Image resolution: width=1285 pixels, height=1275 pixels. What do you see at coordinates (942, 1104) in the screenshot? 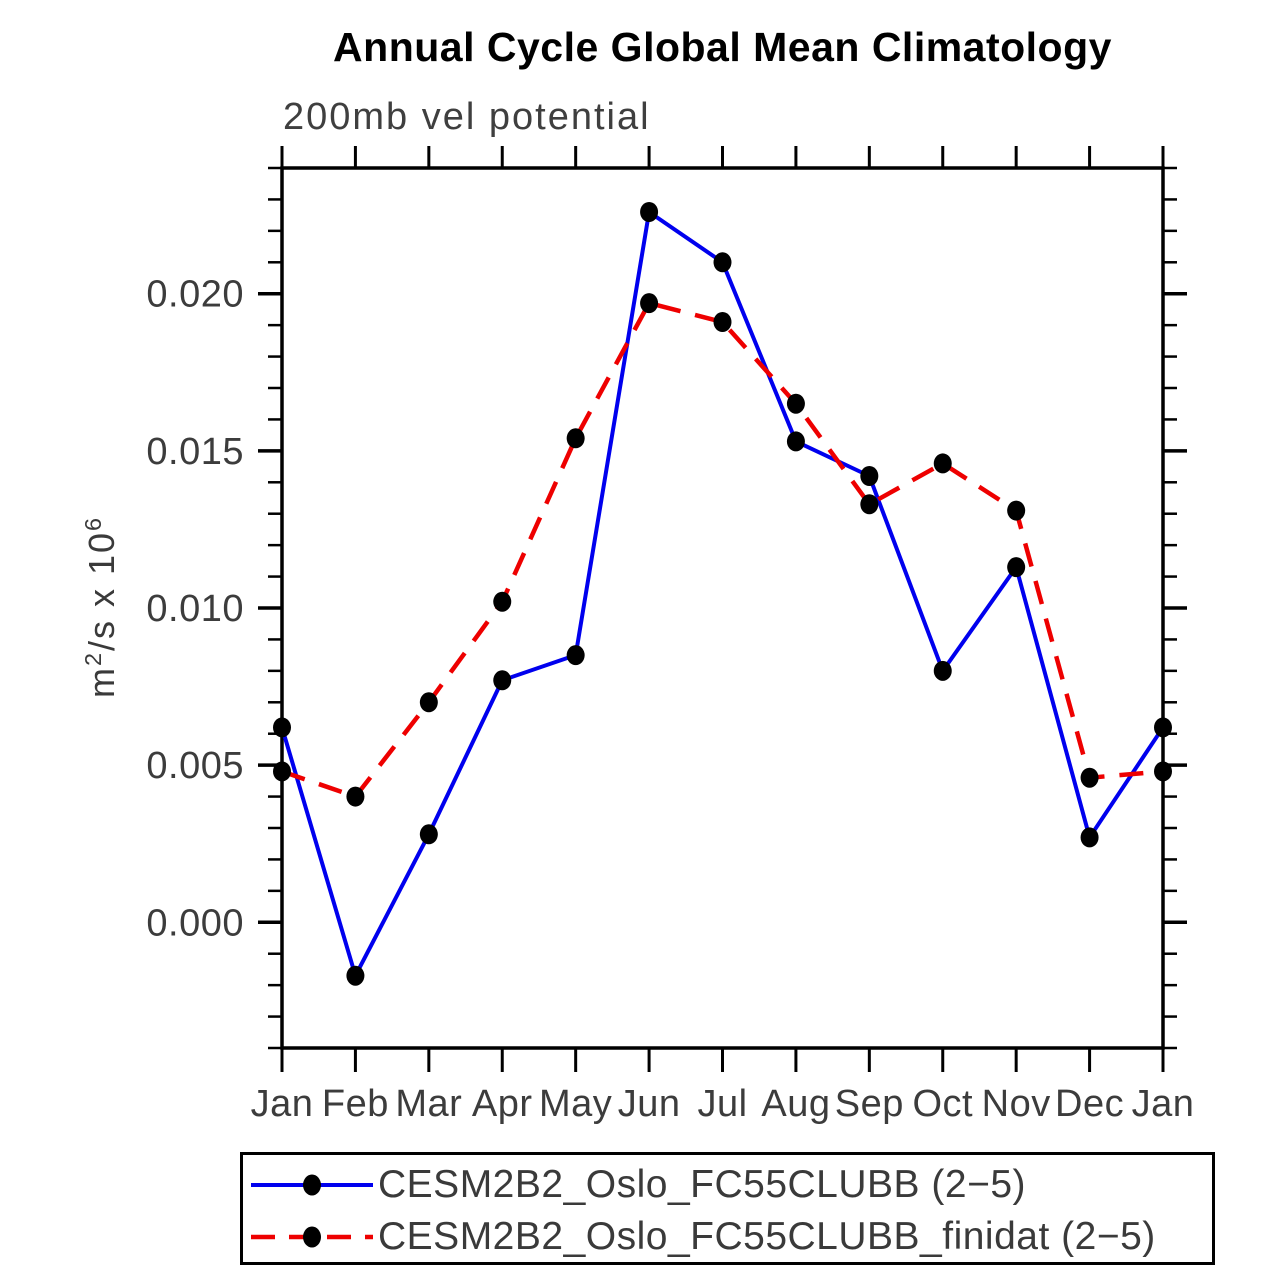
I see `x-tick-label: Oct` at bounding box center [942, 1104].